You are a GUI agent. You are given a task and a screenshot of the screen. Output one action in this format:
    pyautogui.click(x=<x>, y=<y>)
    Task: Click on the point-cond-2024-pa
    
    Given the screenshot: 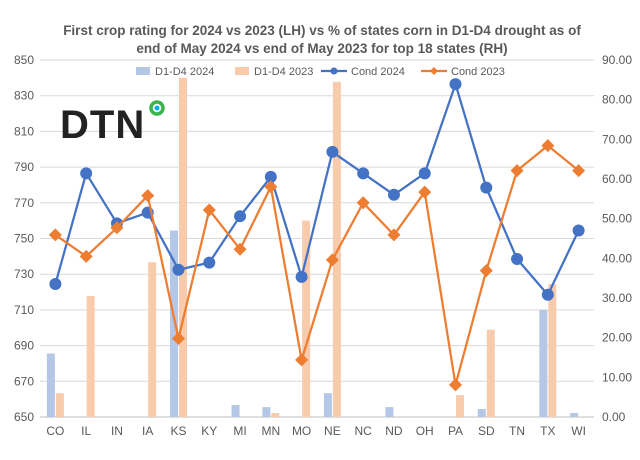 What is the action you would take?
    pyautogui.click(x=455, y=84)
    